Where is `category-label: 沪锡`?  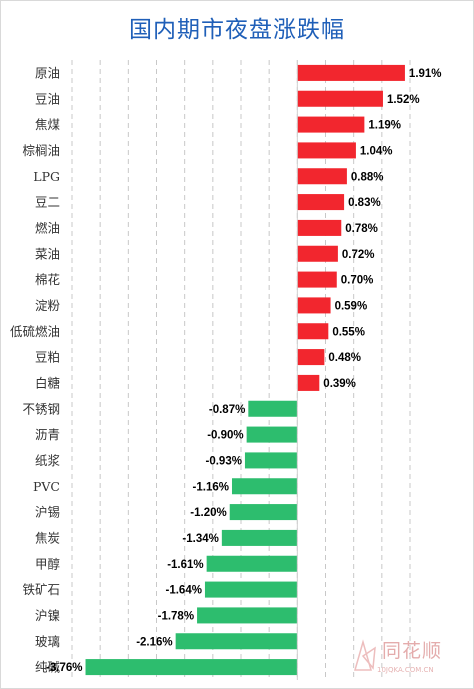
category-label: 沪锡 is located at coordinates (47, 512).